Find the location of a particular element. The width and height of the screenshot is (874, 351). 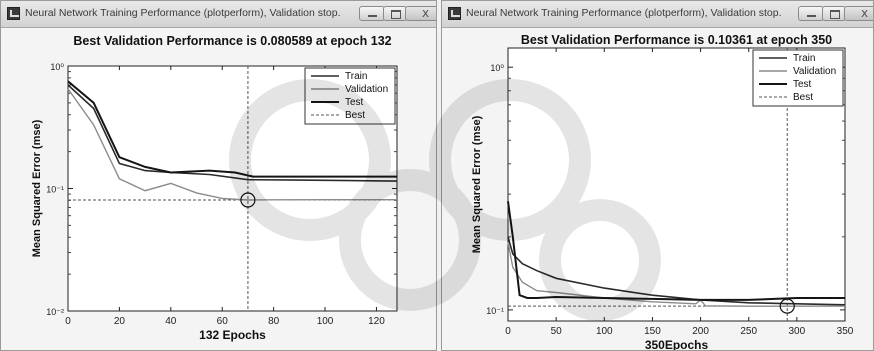

x-tick-label: 300 is located at coordinates (797, 331).